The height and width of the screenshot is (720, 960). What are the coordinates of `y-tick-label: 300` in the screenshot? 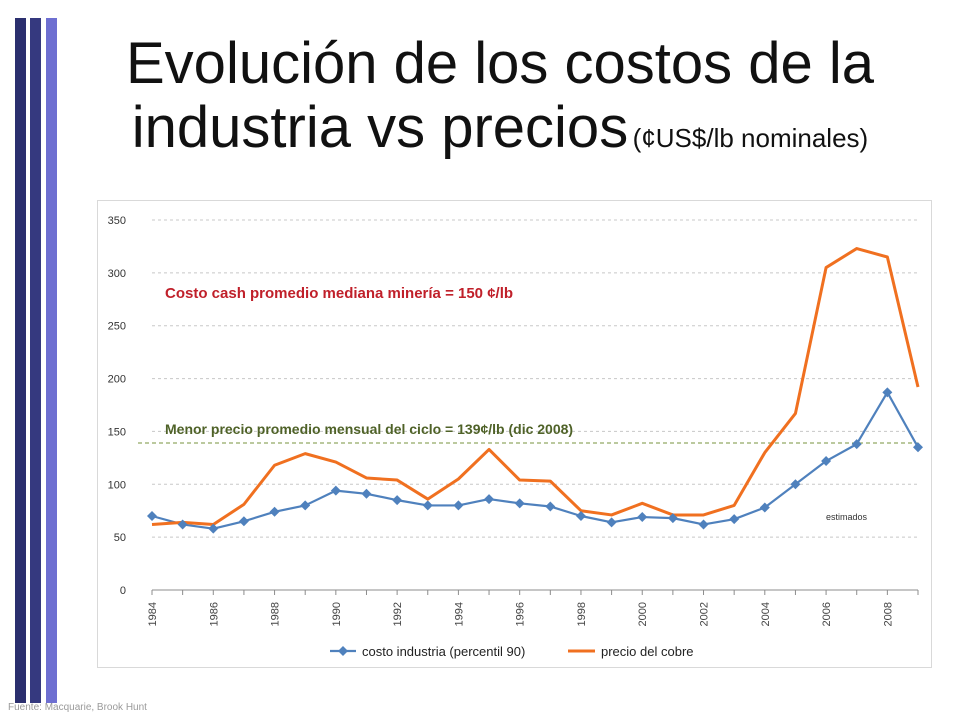 It's located at (117, 274).